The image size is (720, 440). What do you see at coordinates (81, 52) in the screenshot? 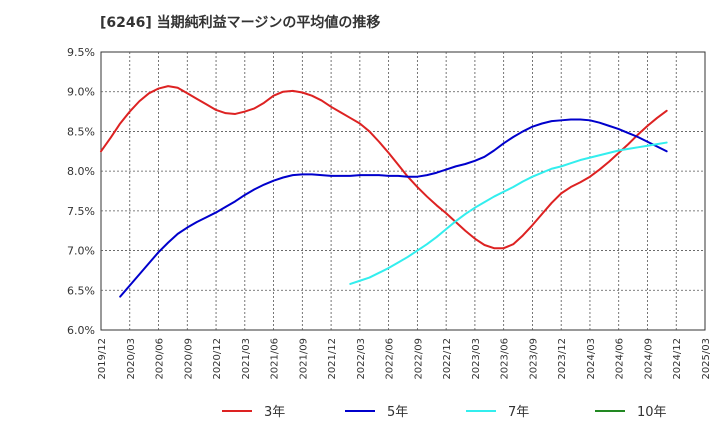
I see `y-tick-label: 9.5%` at bounding box center [81, 52].